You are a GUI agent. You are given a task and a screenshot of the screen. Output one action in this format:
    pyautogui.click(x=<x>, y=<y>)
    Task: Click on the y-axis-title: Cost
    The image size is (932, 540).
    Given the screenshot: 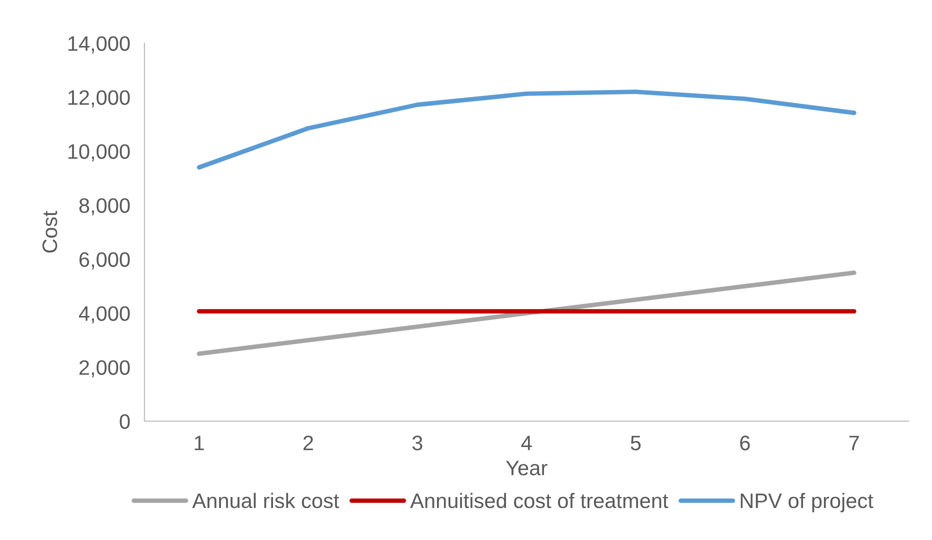 What is the action you would take?
    pyautogui.click(x=50, y=231)
    